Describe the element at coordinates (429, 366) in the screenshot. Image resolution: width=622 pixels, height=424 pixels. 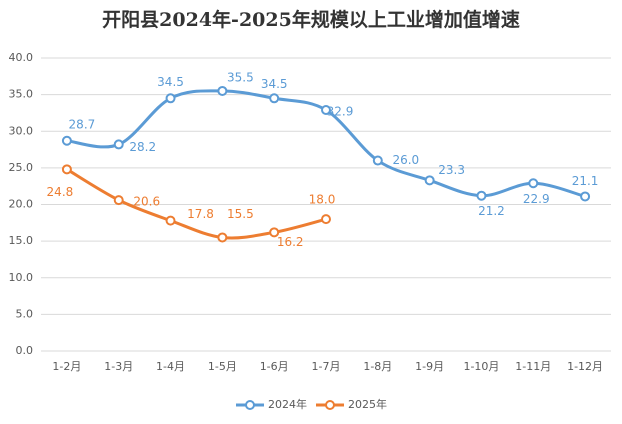
I see `x-tick-label: 1-9月` at that location.